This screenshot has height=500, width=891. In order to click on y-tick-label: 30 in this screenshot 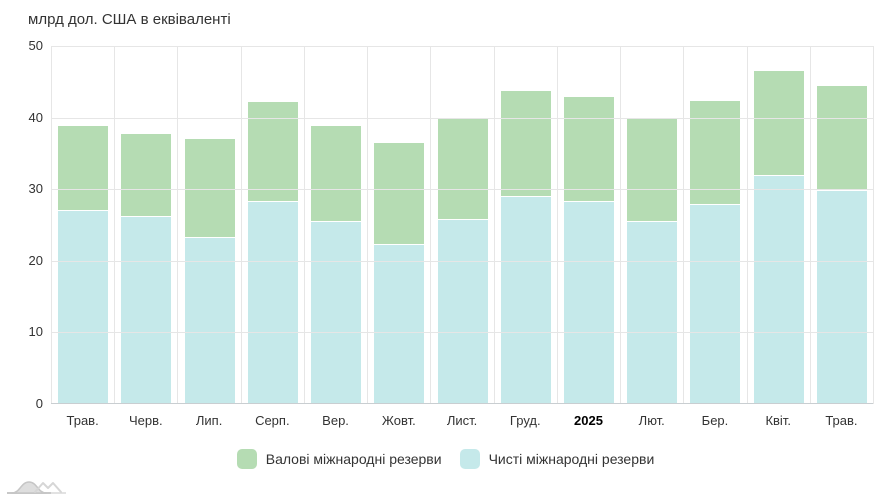, I will do `click(35, 189)`.